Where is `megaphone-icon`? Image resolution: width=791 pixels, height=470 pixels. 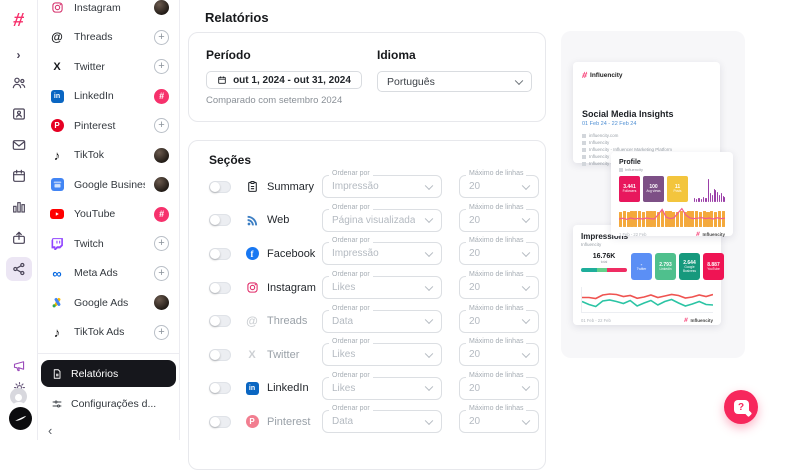 megaphone-icon is located at coordinates (19, 365).